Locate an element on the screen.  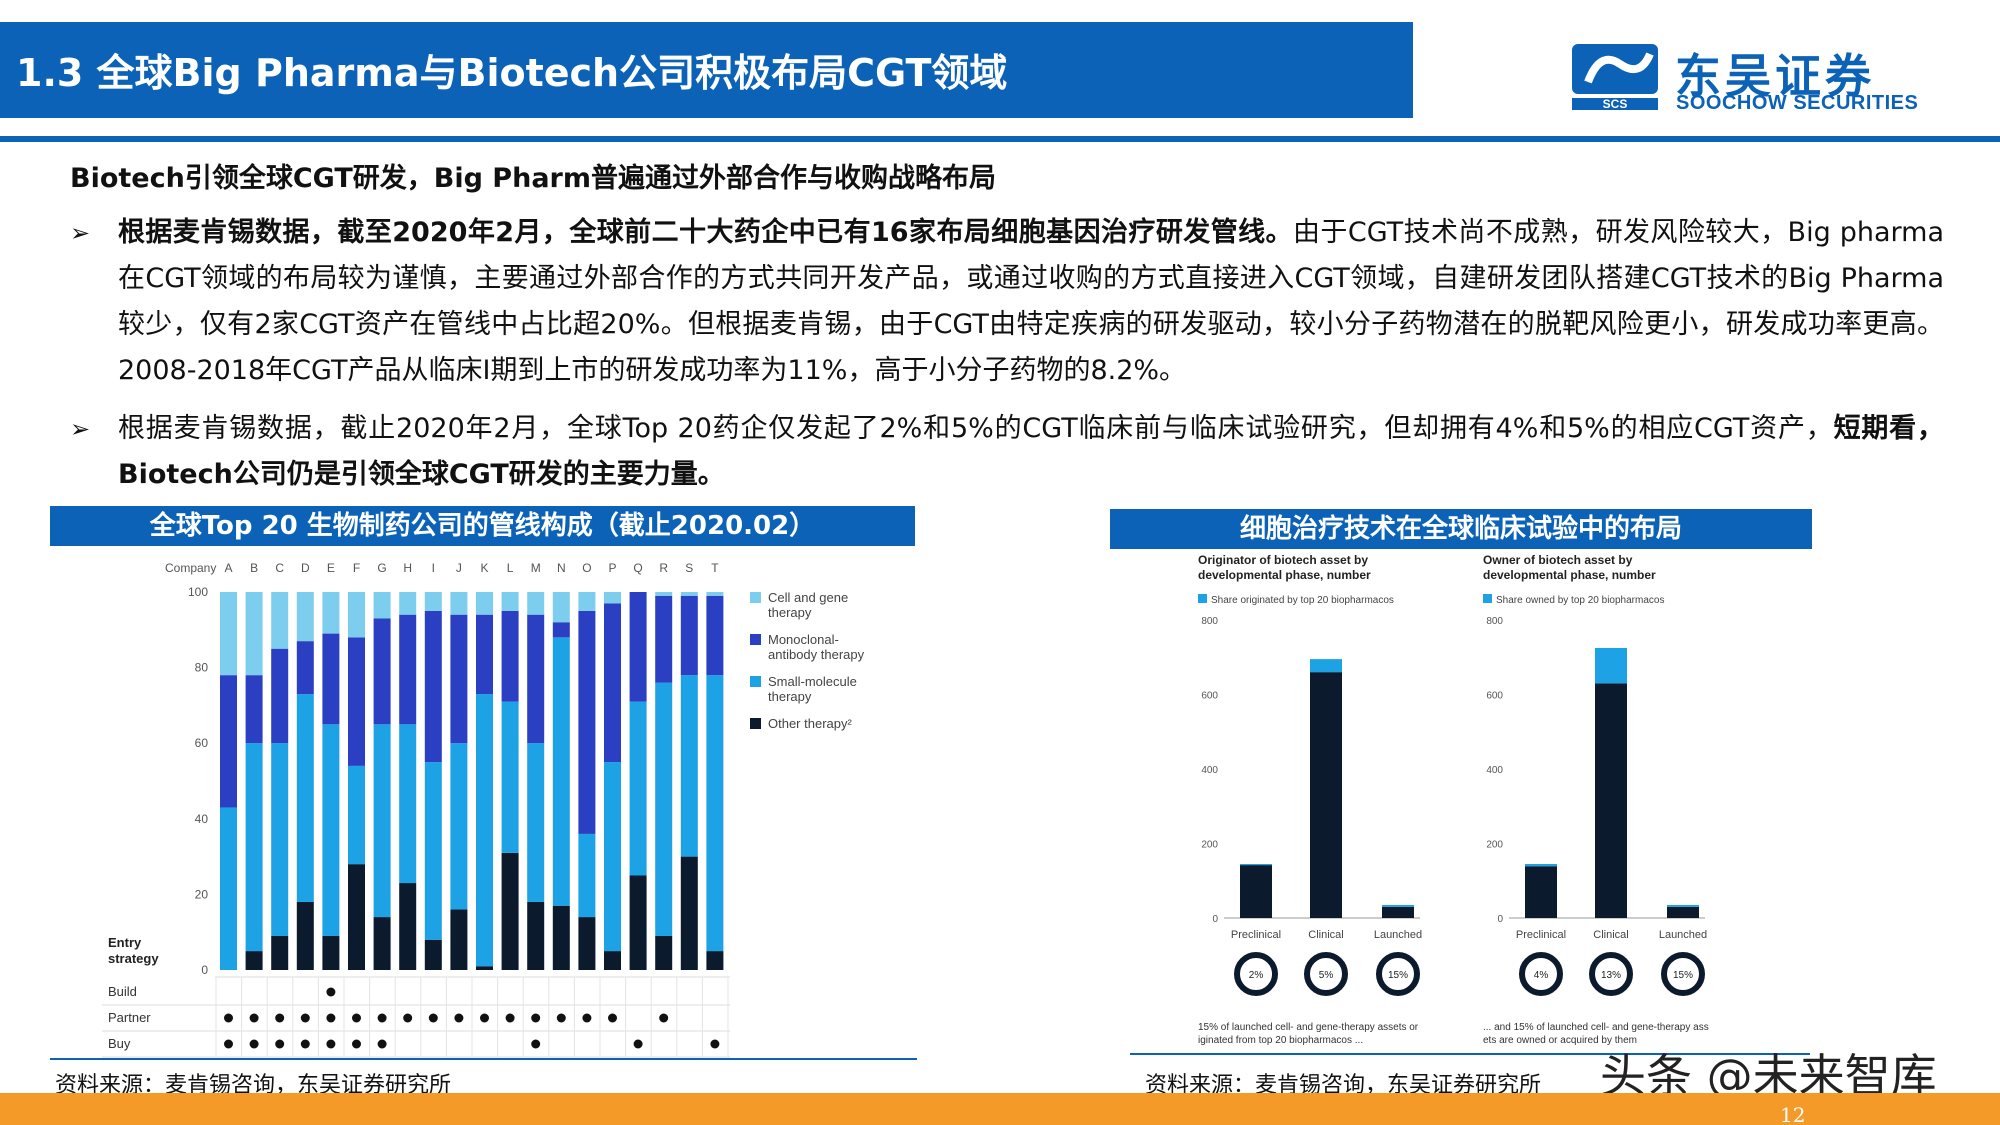
share-label: 15% is located at coordinates (1683, 975).